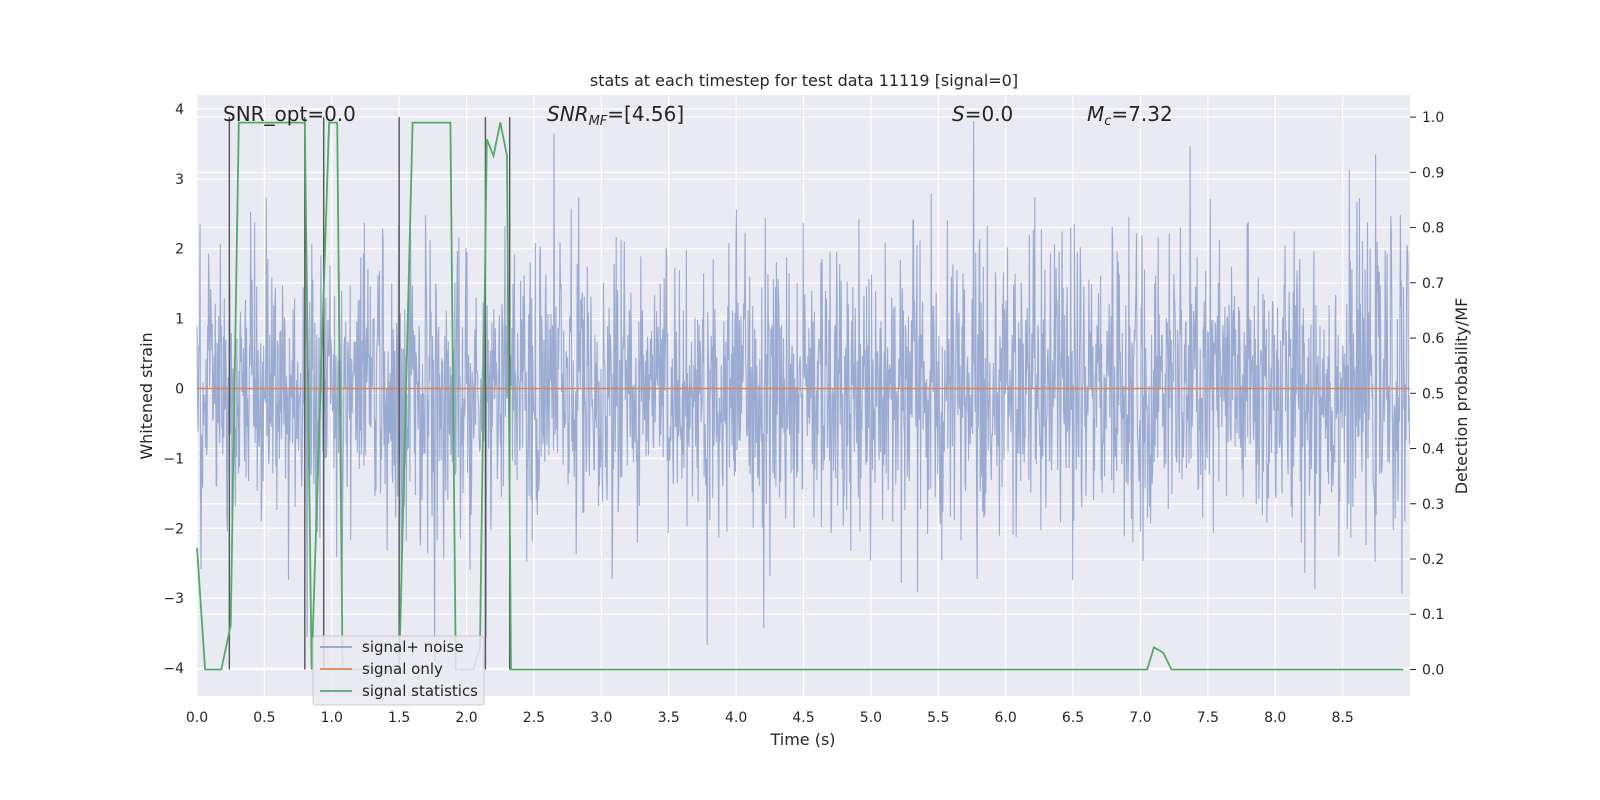 Image resolution: width=1600 pixels, height=800 pixels. I want to click on y-right-tick-label: 0.1, so click(1433, 615).